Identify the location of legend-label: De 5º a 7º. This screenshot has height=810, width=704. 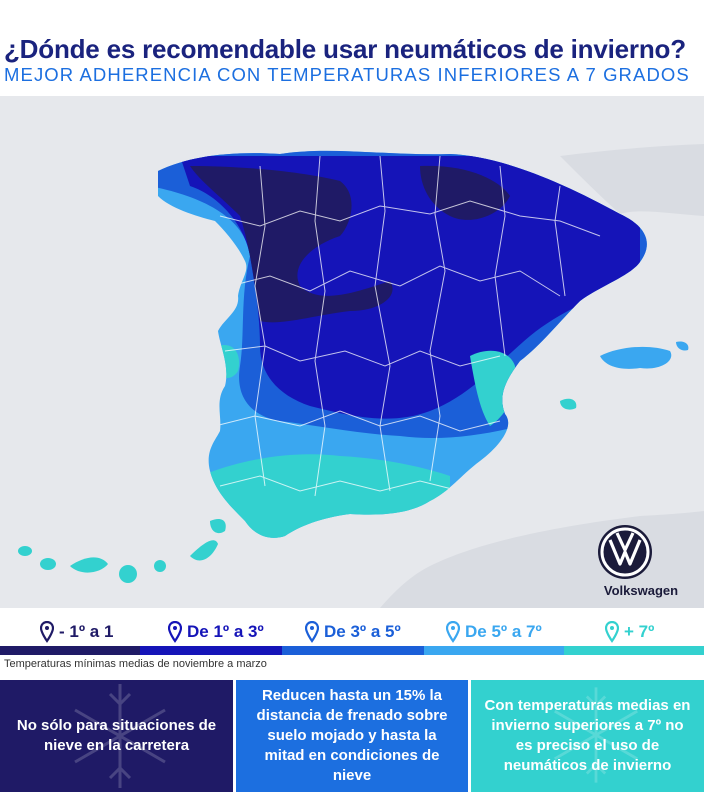
(503, 631).